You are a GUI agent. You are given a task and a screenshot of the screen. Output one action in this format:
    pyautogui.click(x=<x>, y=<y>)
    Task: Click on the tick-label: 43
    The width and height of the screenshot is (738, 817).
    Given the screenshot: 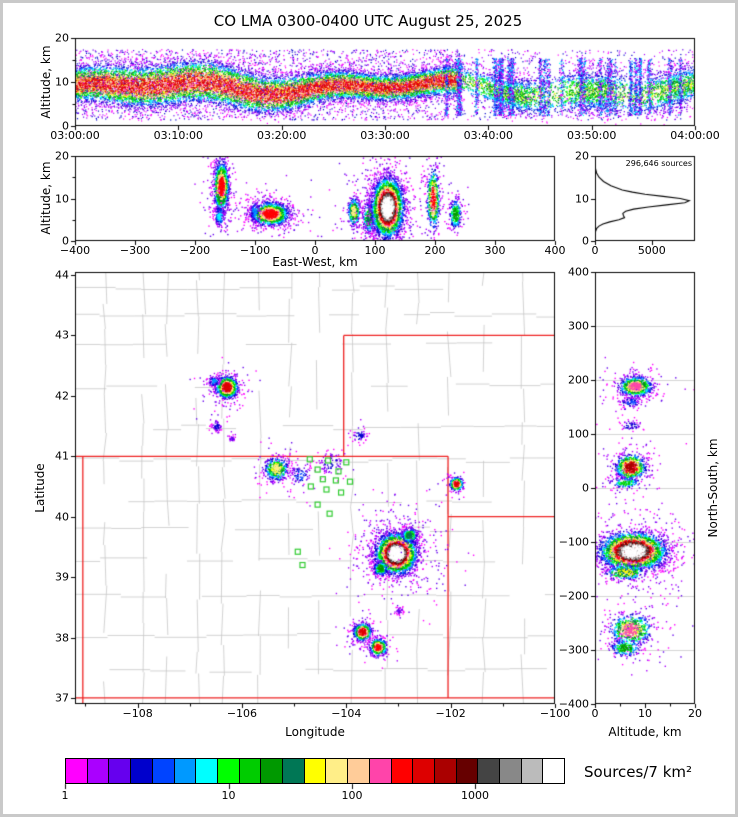 What is the action you would take?
    pyautogui.click(x=62, y=335)
    